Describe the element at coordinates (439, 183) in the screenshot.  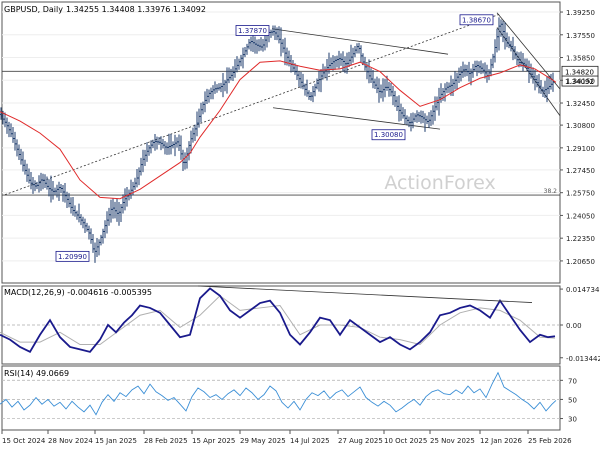
I see `watermark: ActionForex` at that location.